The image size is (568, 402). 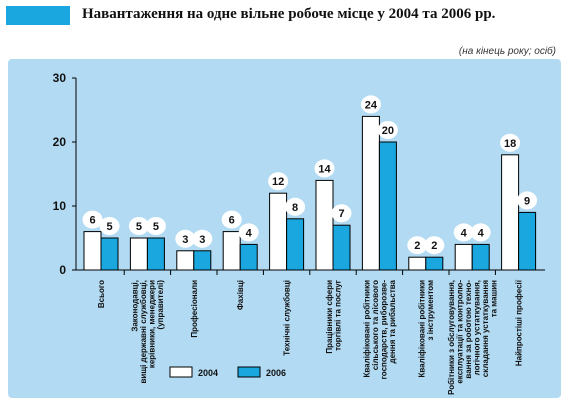 I want to click on category-label: Професіонали, so click(x=194, y=309).